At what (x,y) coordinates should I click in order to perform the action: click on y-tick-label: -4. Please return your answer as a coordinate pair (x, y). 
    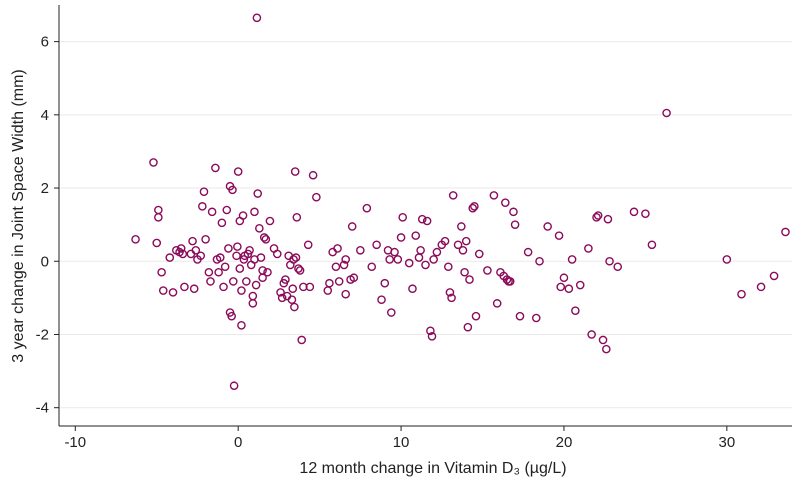
    Looking at the image, I should click on (42, 408).